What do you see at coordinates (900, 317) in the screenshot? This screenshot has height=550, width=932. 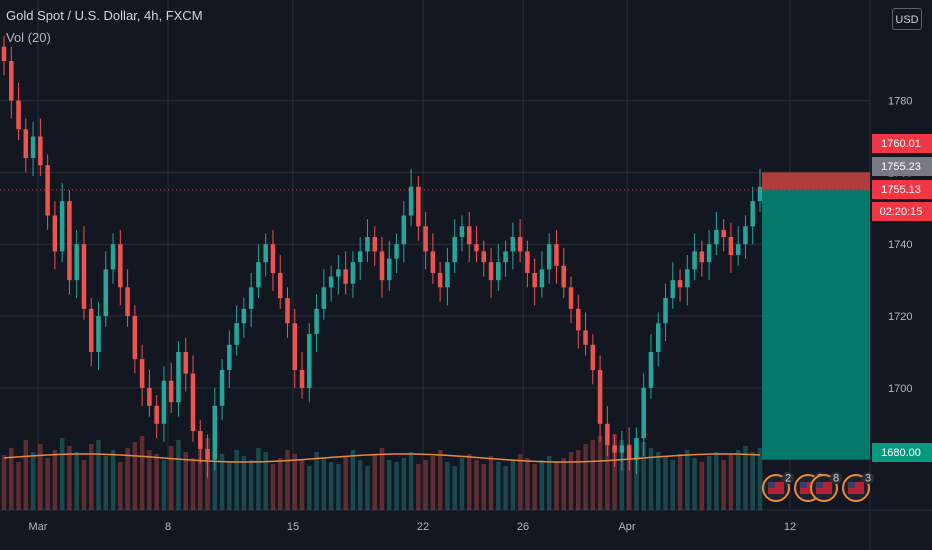 I see `y-tick-label: 1720` at bounding box center [900, 317].